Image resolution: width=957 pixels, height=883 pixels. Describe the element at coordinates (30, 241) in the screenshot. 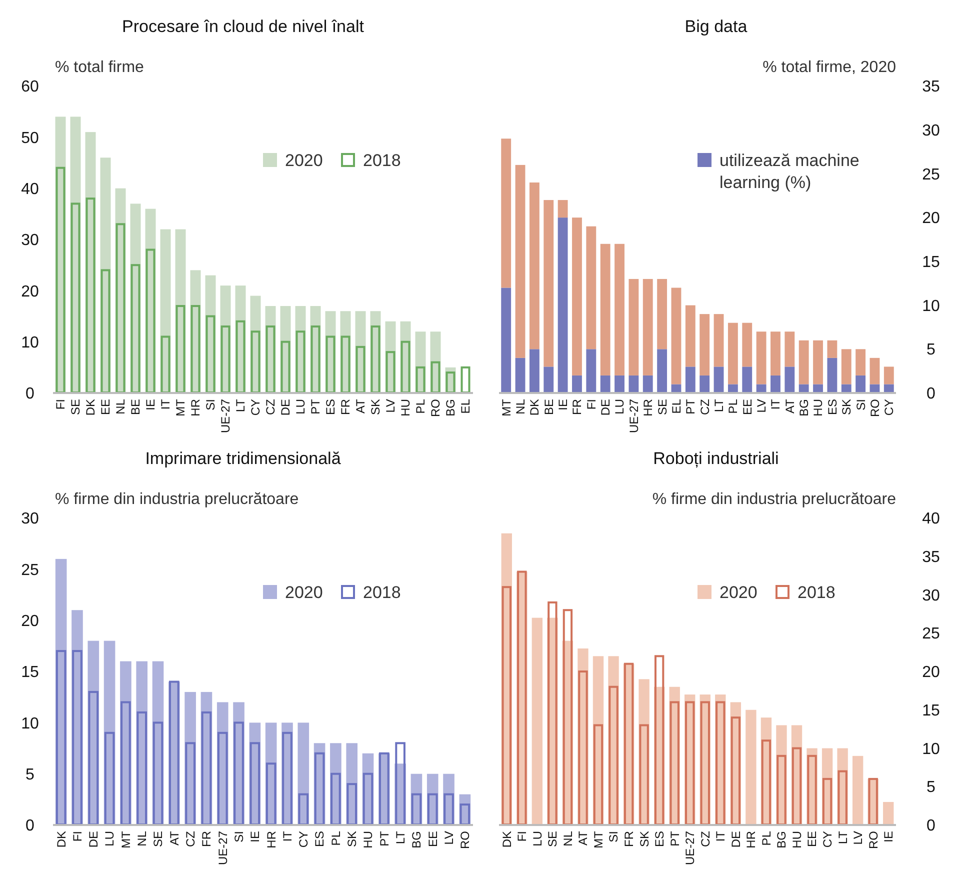

I see `y-tick-label: 30` at that location.